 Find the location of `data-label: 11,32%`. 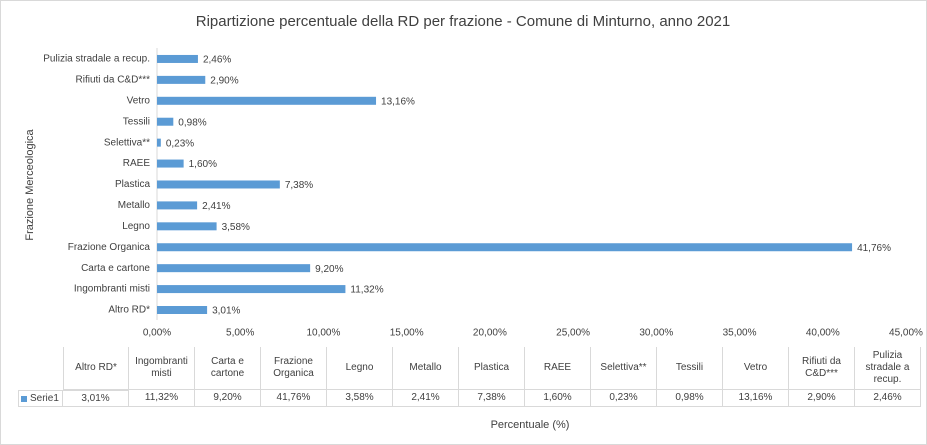

data-label: 11,32% is located at coordinates (366, 290).